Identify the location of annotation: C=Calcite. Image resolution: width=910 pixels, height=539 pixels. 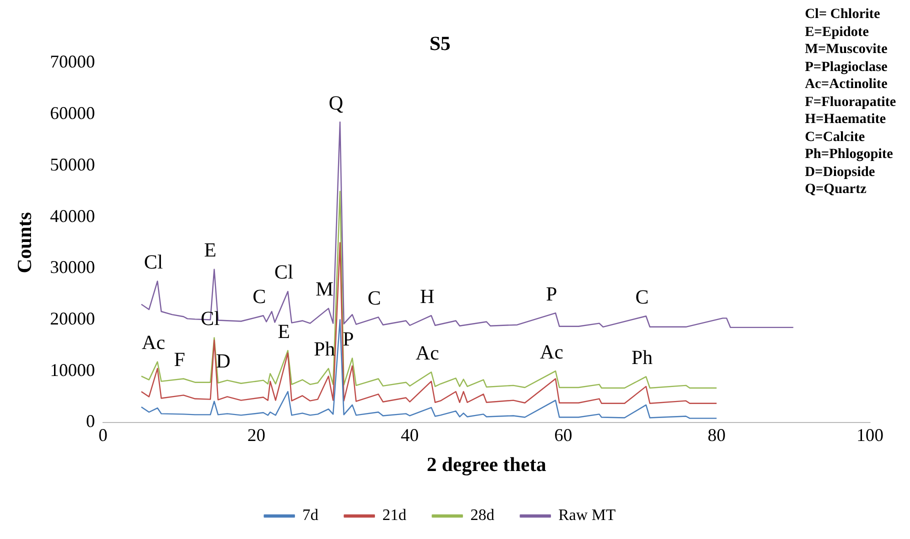
(835, 137).